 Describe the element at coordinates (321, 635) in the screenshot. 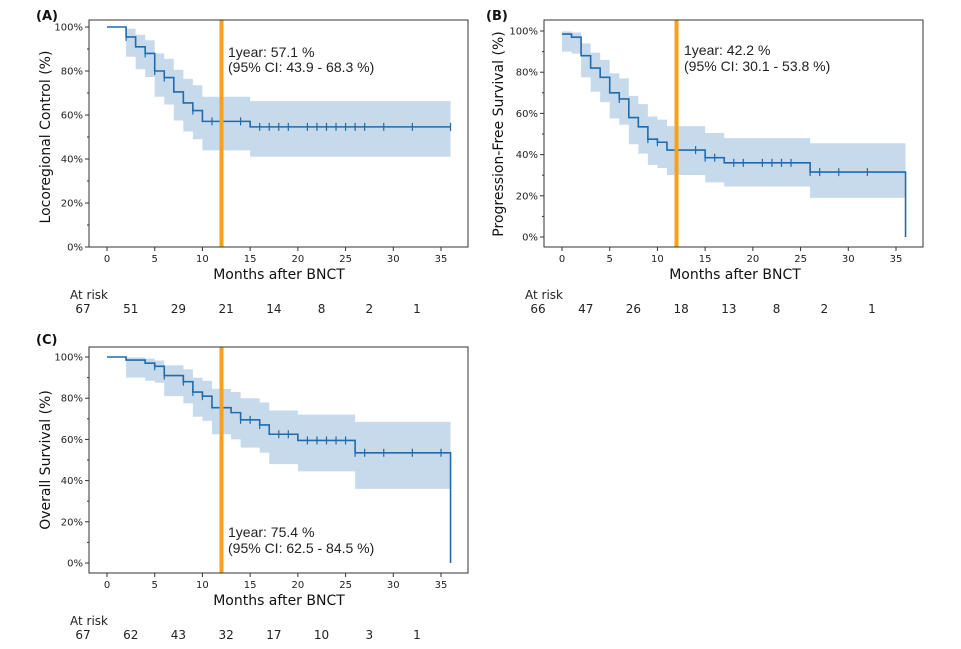

I see `at-risk-value: 10` at that location.